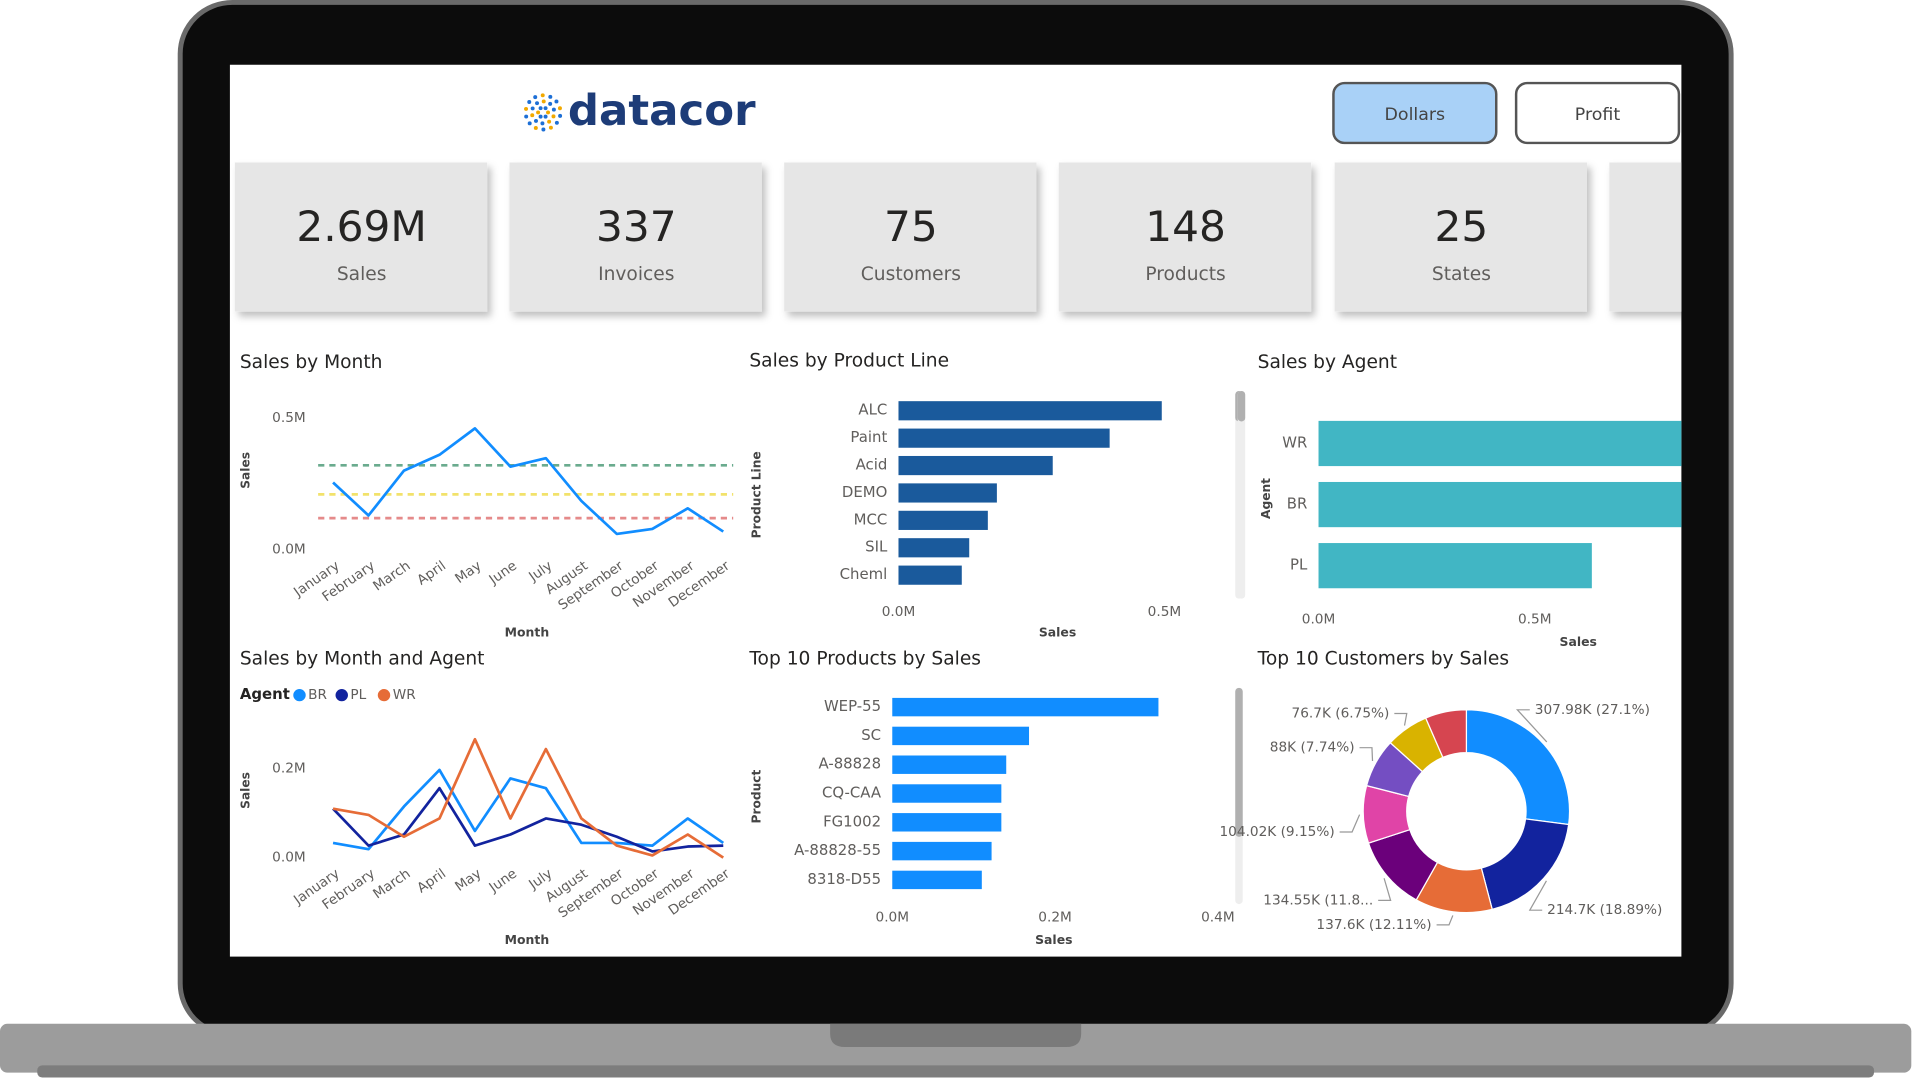  I want to click on data-label: 104.02K (9.15%), so click(1277, 832).